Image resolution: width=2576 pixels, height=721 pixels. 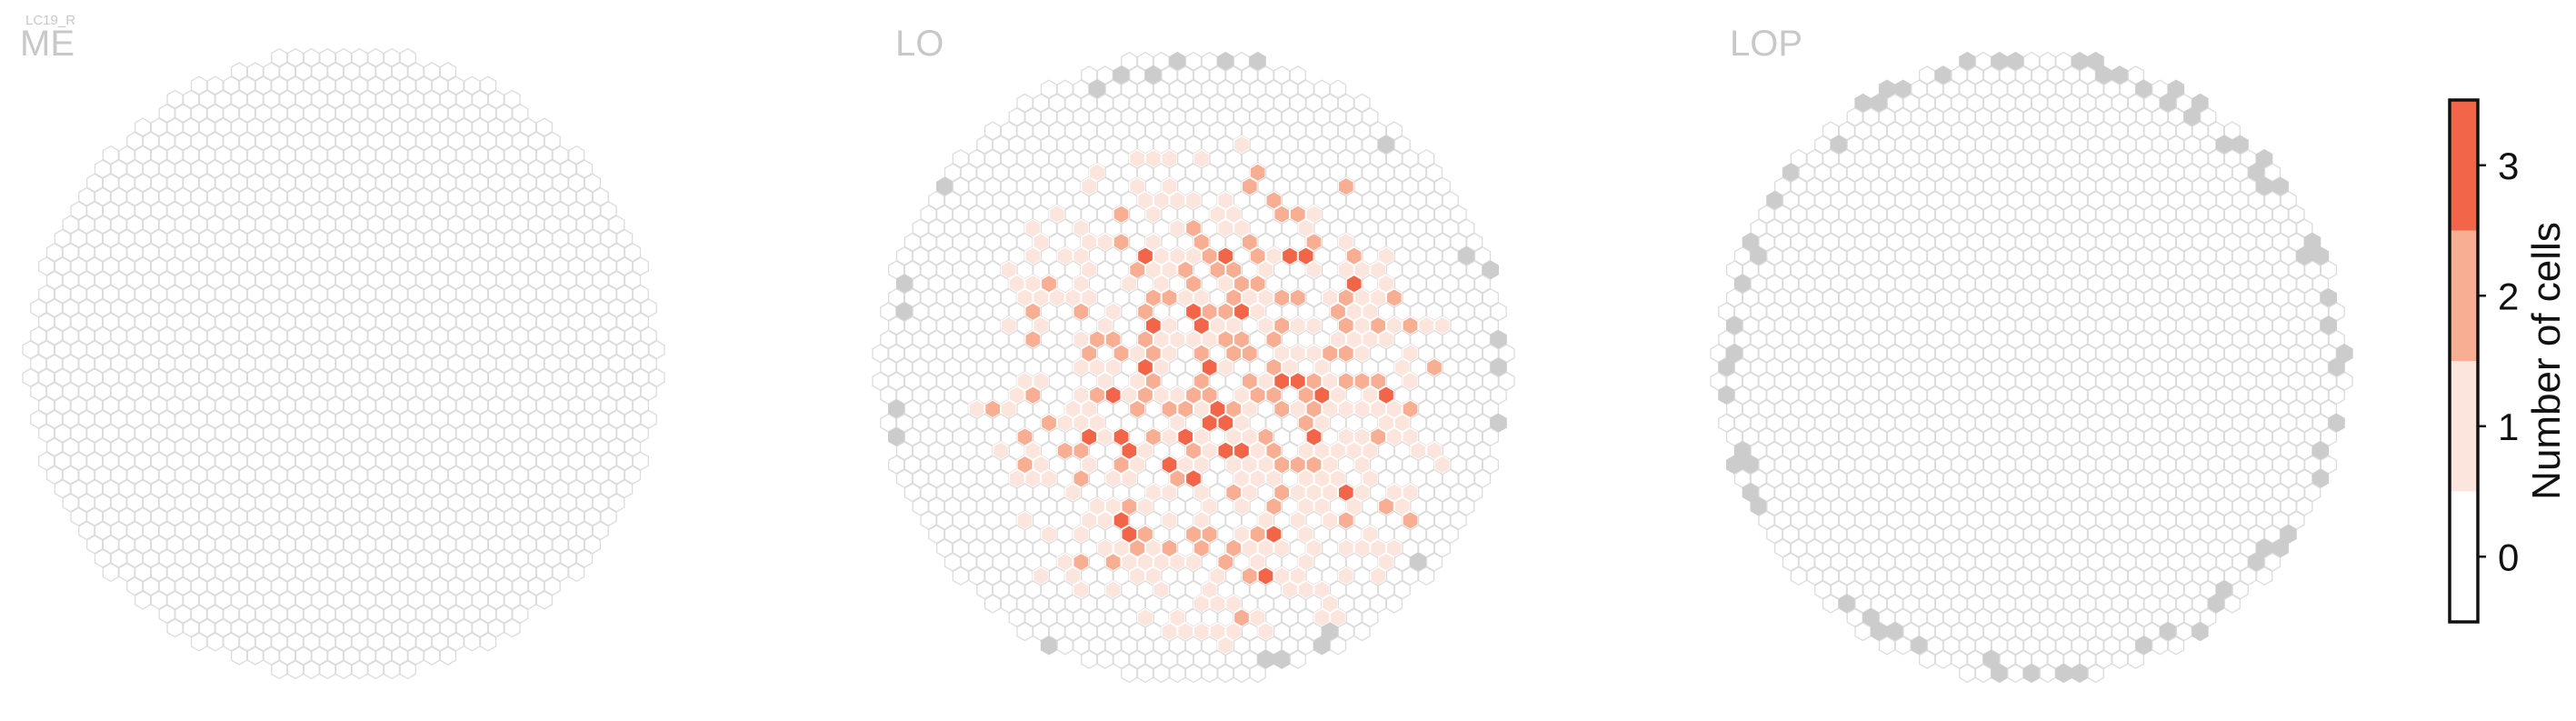 What do you see at coordinates (1999, 674) in the screenshot?
I see `hex-cell-unmapped` at bounding box center [1999, 674].